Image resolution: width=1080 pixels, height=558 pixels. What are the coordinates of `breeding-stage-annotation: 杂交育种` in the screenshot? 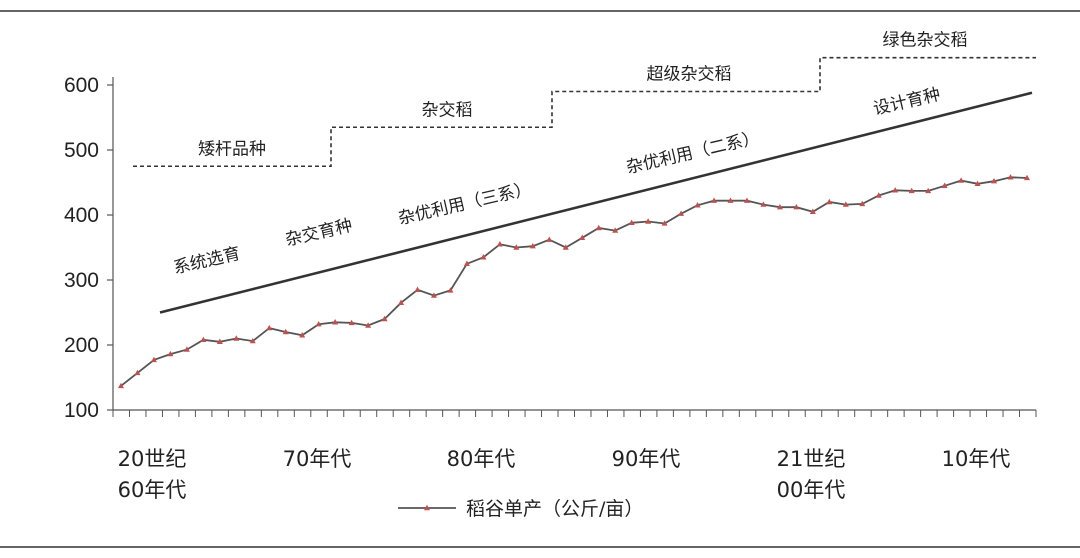 It's located at (318, 233).